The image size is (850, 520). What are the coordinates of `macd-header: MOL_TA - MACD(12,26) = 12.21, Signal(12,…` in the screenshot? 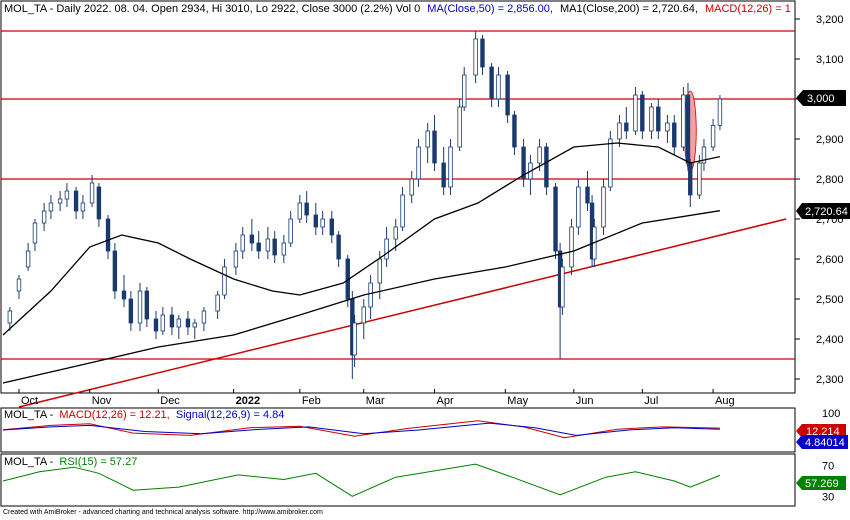 It's located at (144, 415).